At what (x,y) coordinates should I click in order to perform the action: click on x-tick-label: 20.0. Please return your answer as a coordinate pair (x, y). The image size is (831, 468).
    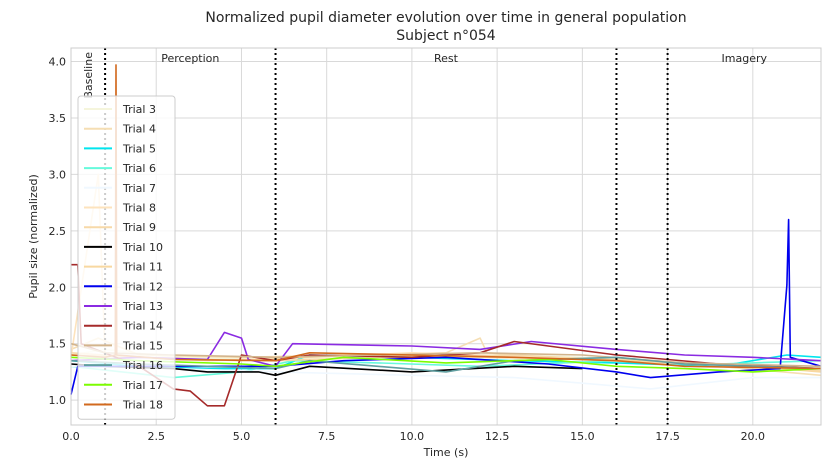
    Looking at the image, I should click on (753, 436).